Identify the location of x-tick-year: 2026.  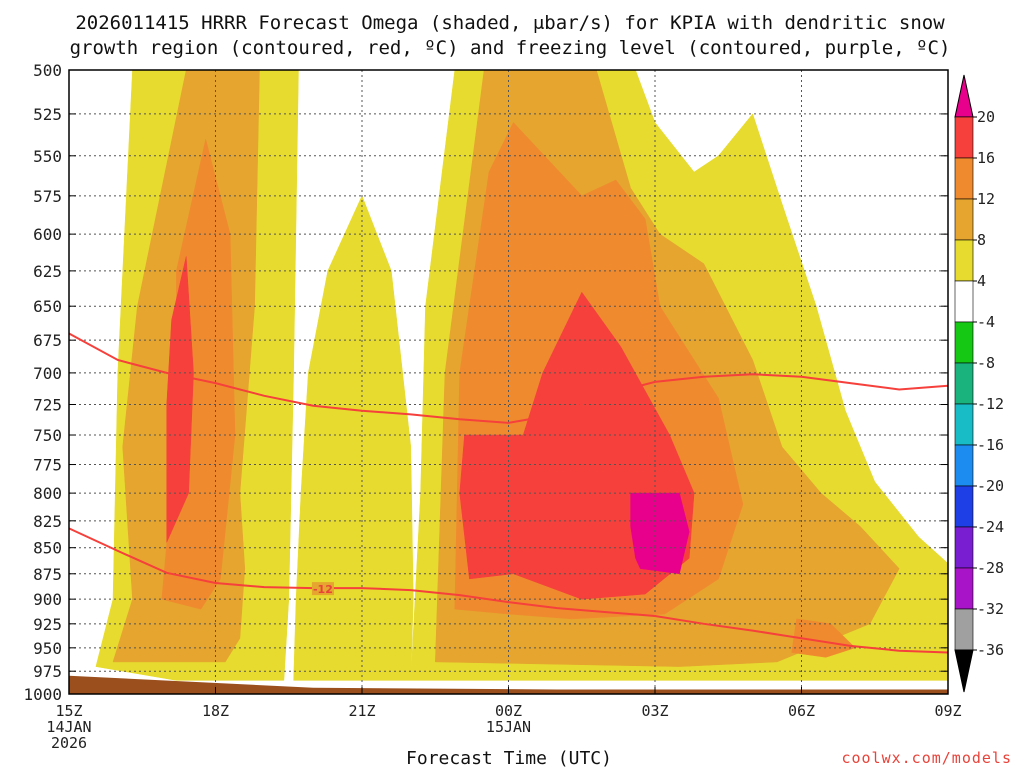
(69, 743).